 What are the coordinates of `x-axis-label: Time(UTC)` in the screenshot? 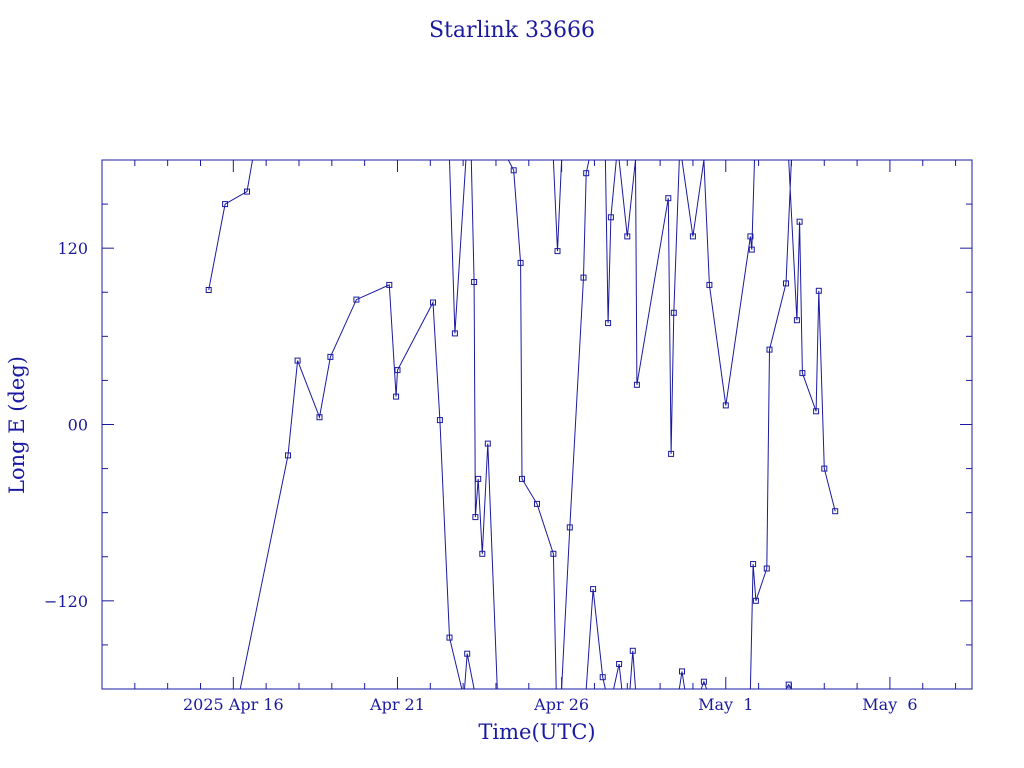 It's located at (536, 732).